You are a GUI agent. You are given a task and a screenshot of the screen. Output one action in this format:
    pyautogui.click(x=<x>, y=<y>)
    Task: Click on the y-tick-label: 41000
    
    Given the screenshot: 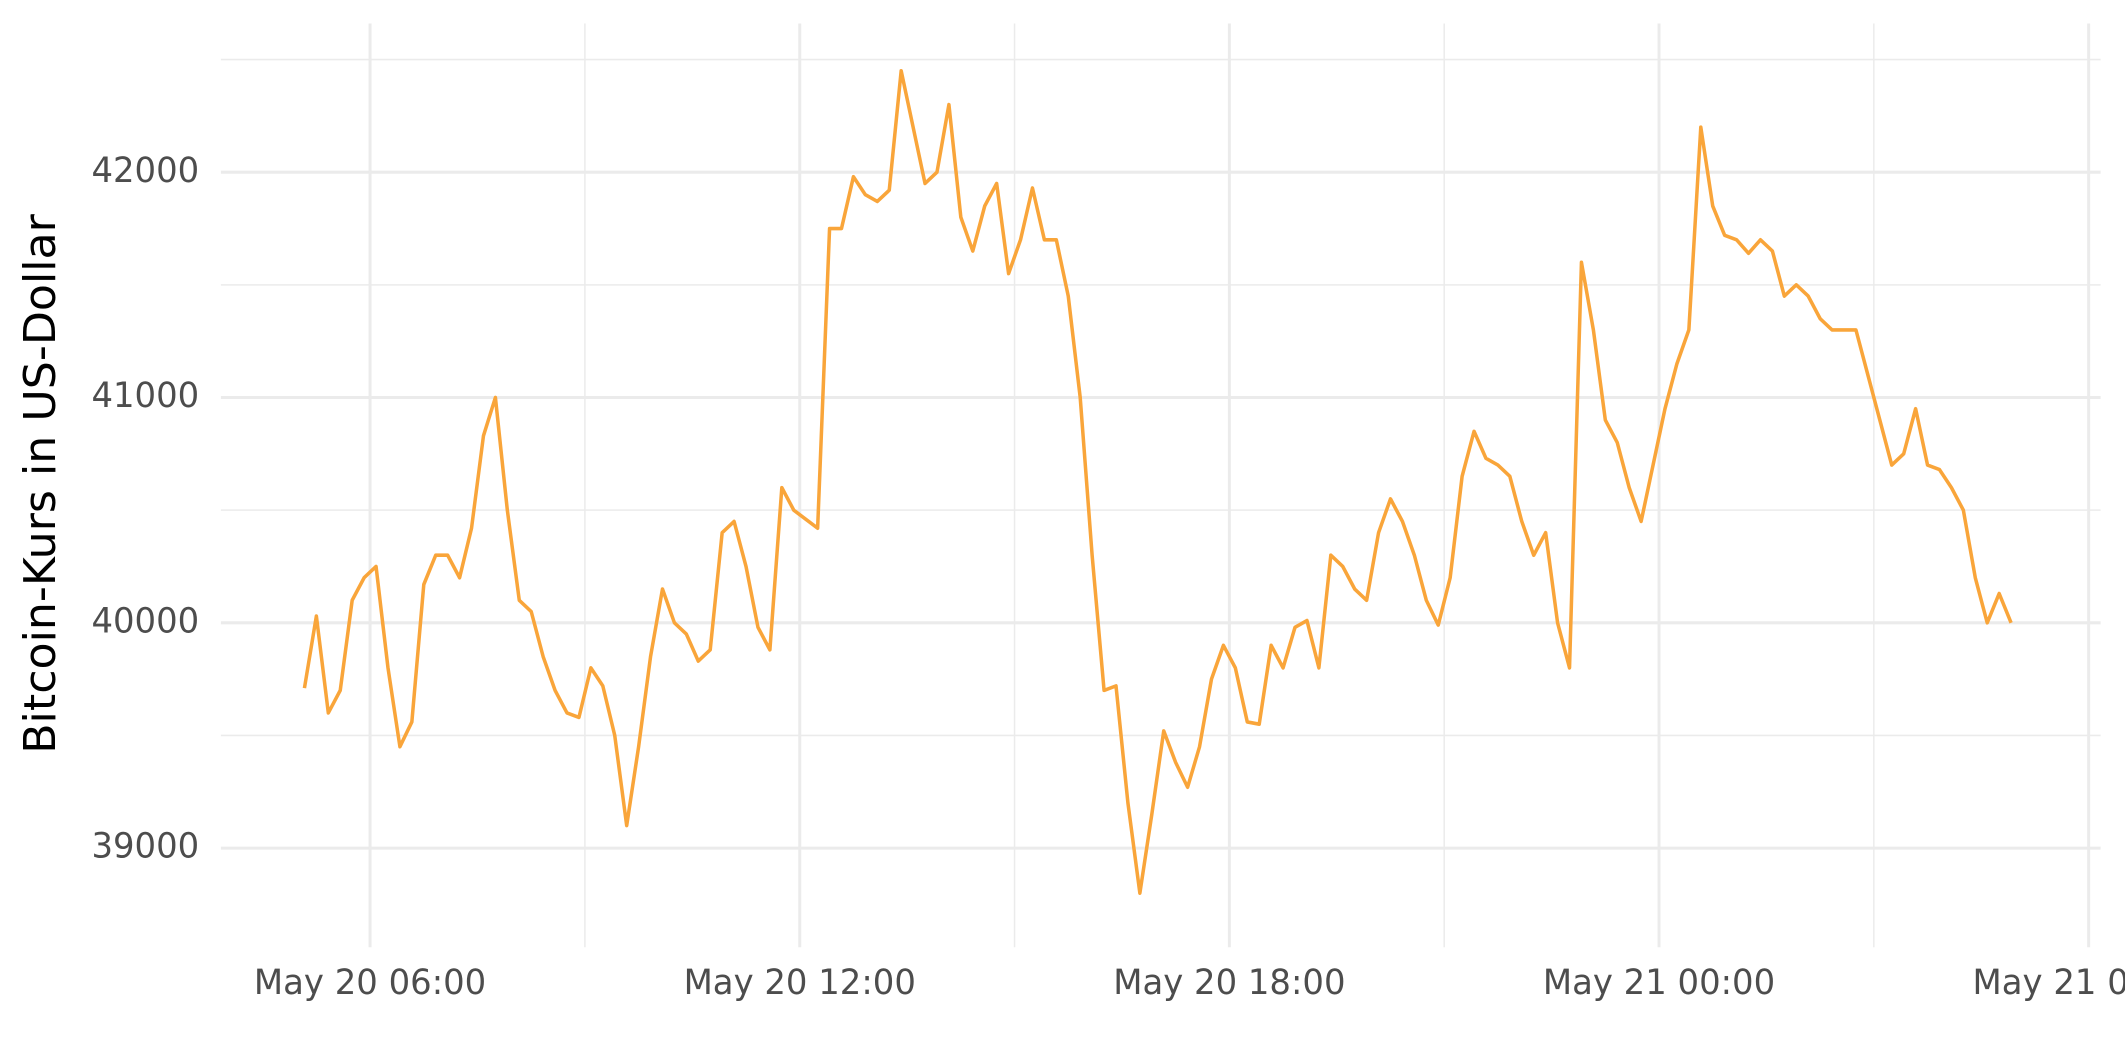 What is the action you would take?
    pyautogui.click(x=145, y=396)
    